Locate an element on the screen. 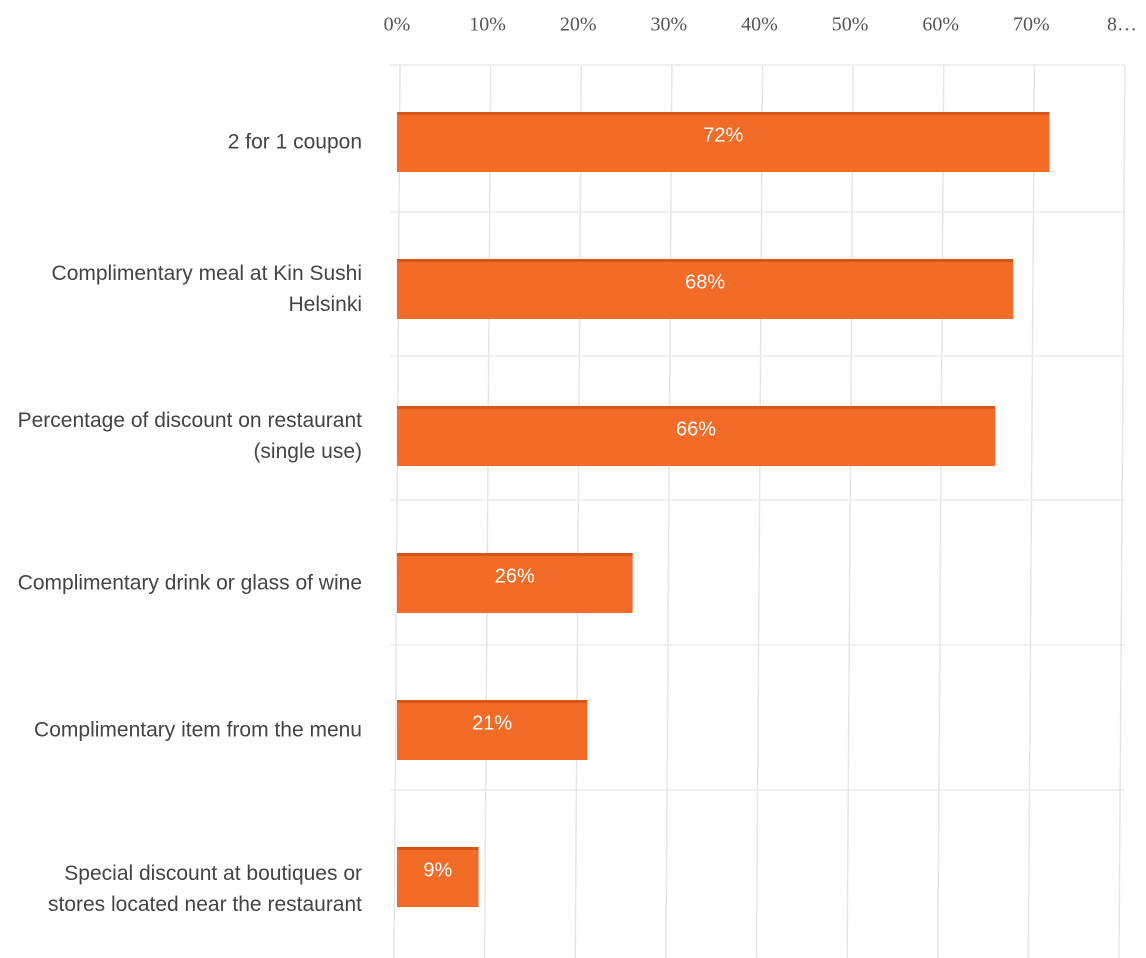  x-tick-label: 60% is located at coordinates (940, 25).